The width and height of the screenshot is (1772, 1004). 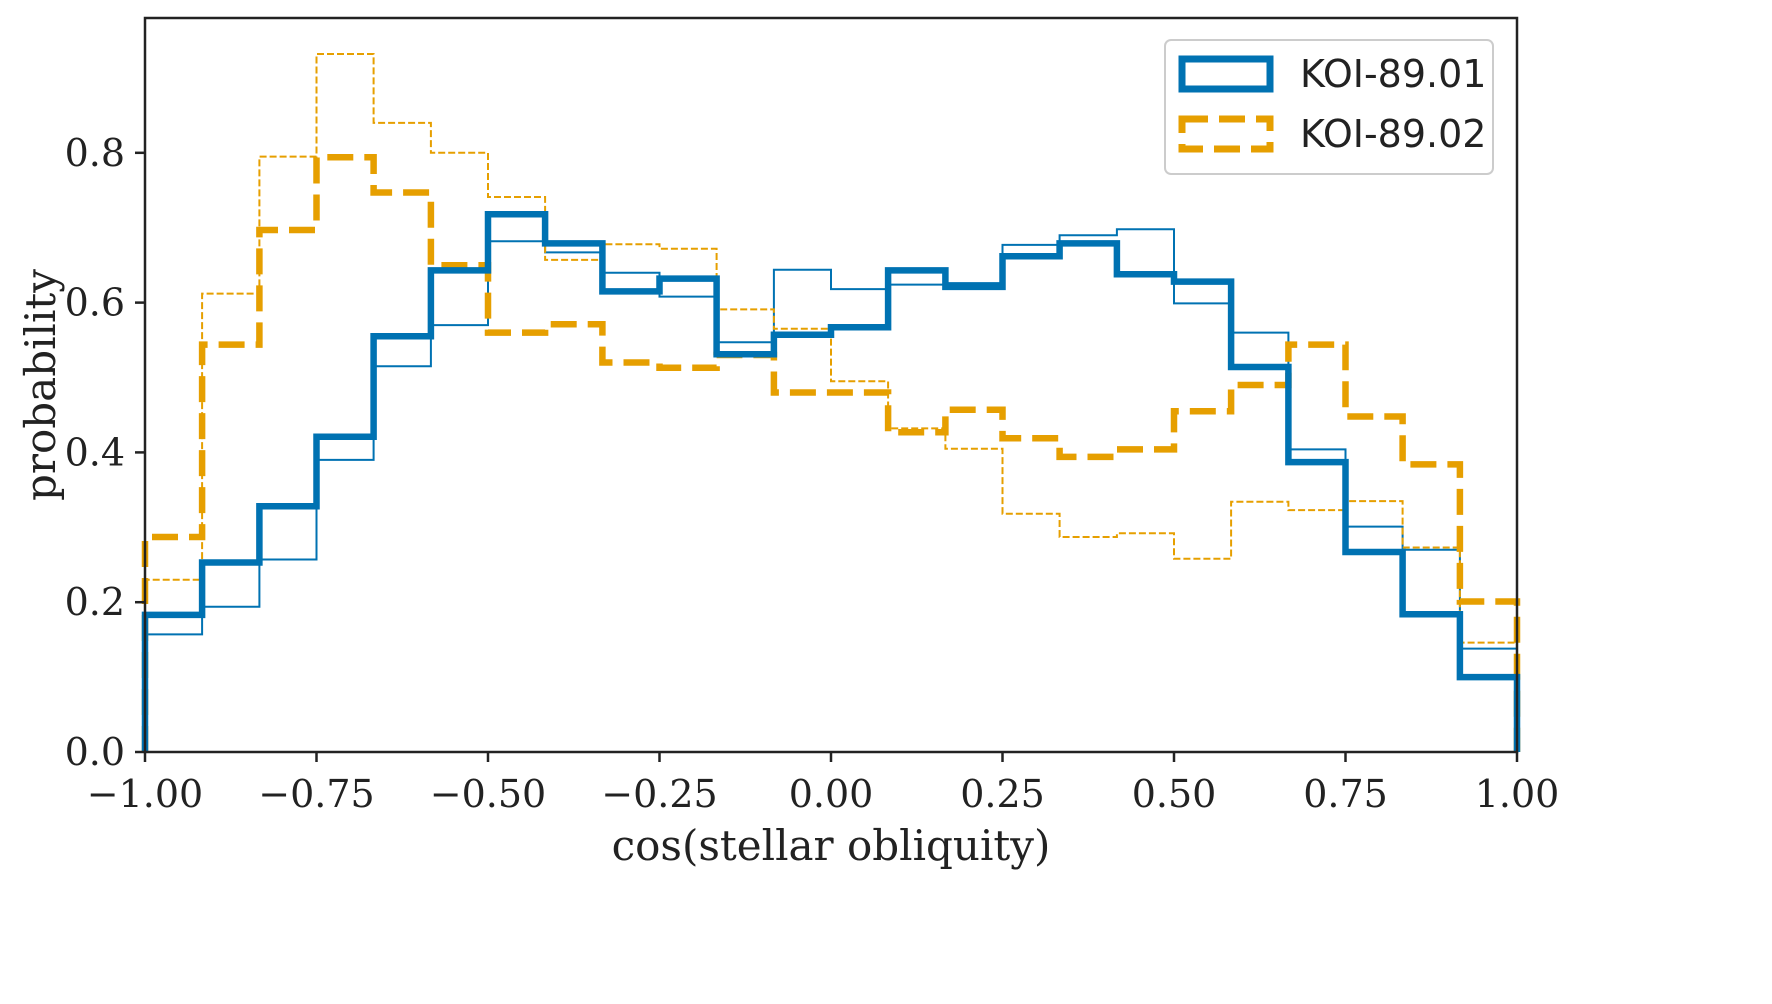 I want to click on x-tick-label: 0.25, so click(x=1002, y=794).